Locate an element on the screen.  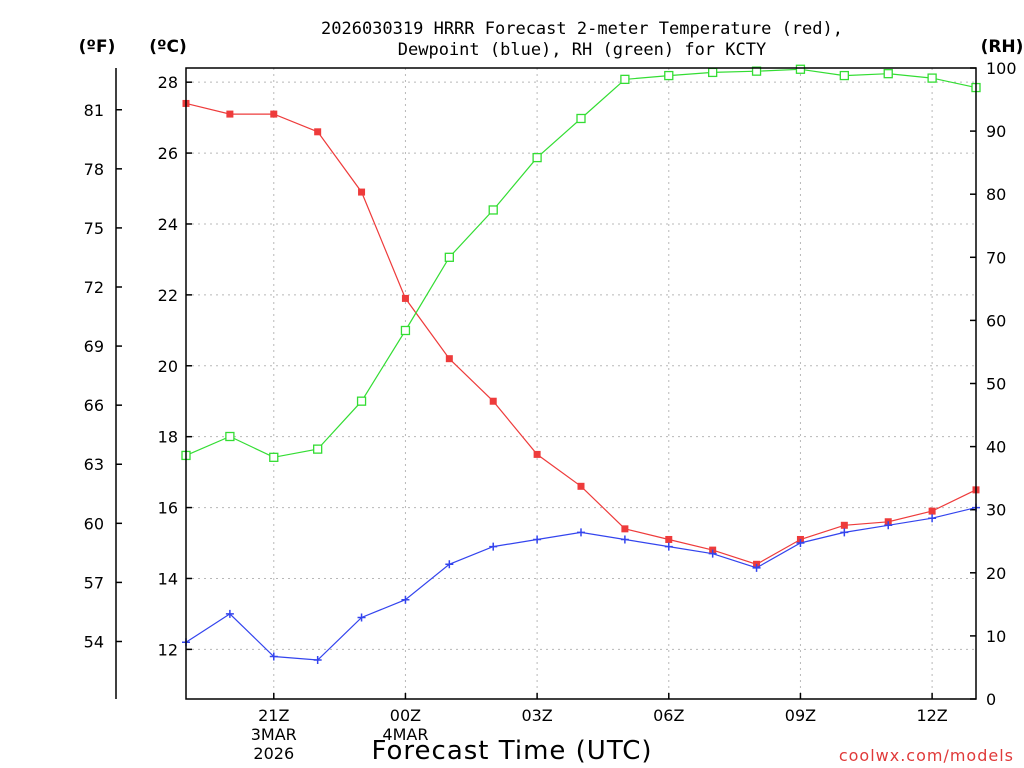
celsius-axis: 12 14 16 18 20 22 24 26 28 is located at coordinates (175, 366).